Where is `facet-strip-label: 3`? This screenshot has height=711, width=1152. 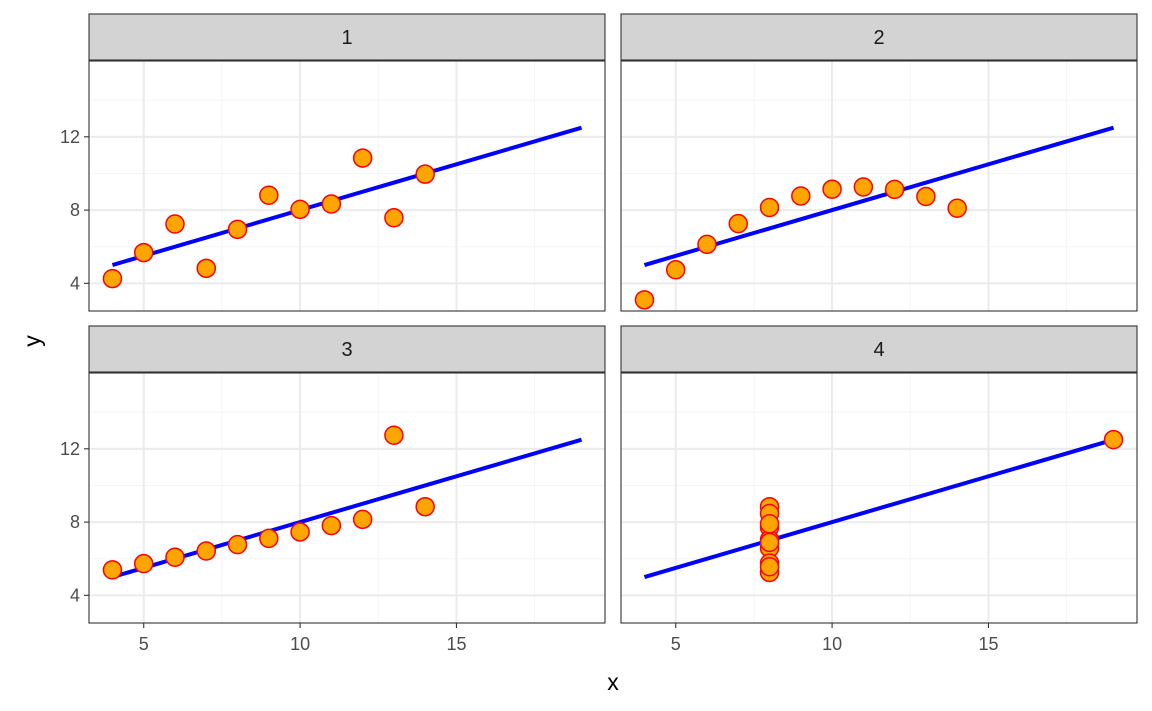 facet-strip-label: 3 is located at coordinates (346, 350).